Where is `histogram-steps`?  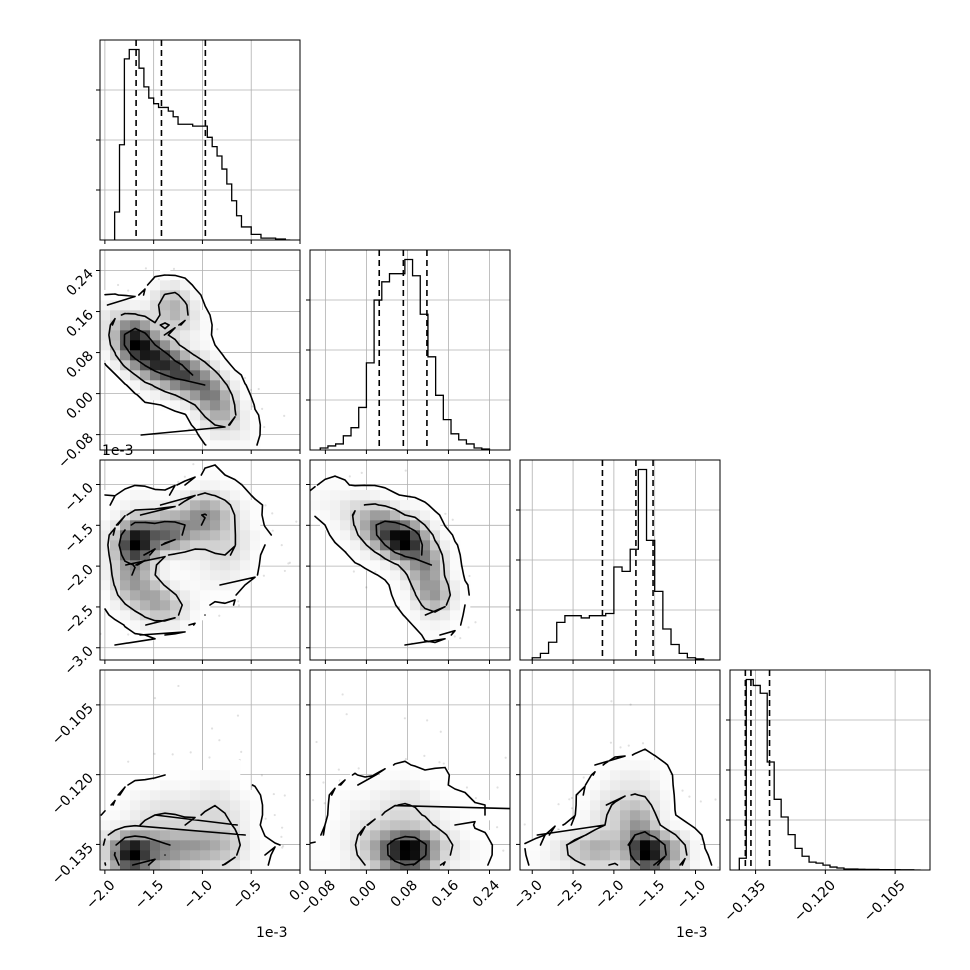
histogram-steps is located at coordinates (829, 774).